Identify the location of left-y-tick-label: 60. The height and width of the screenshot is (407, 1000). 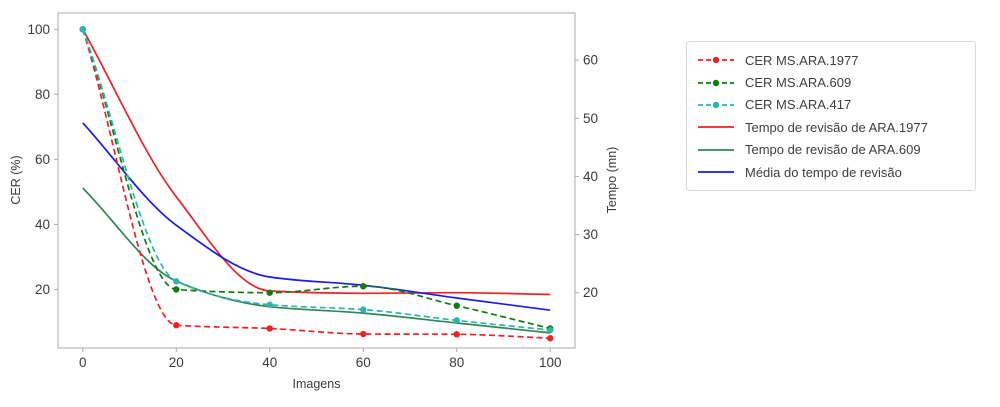
(42, 159).